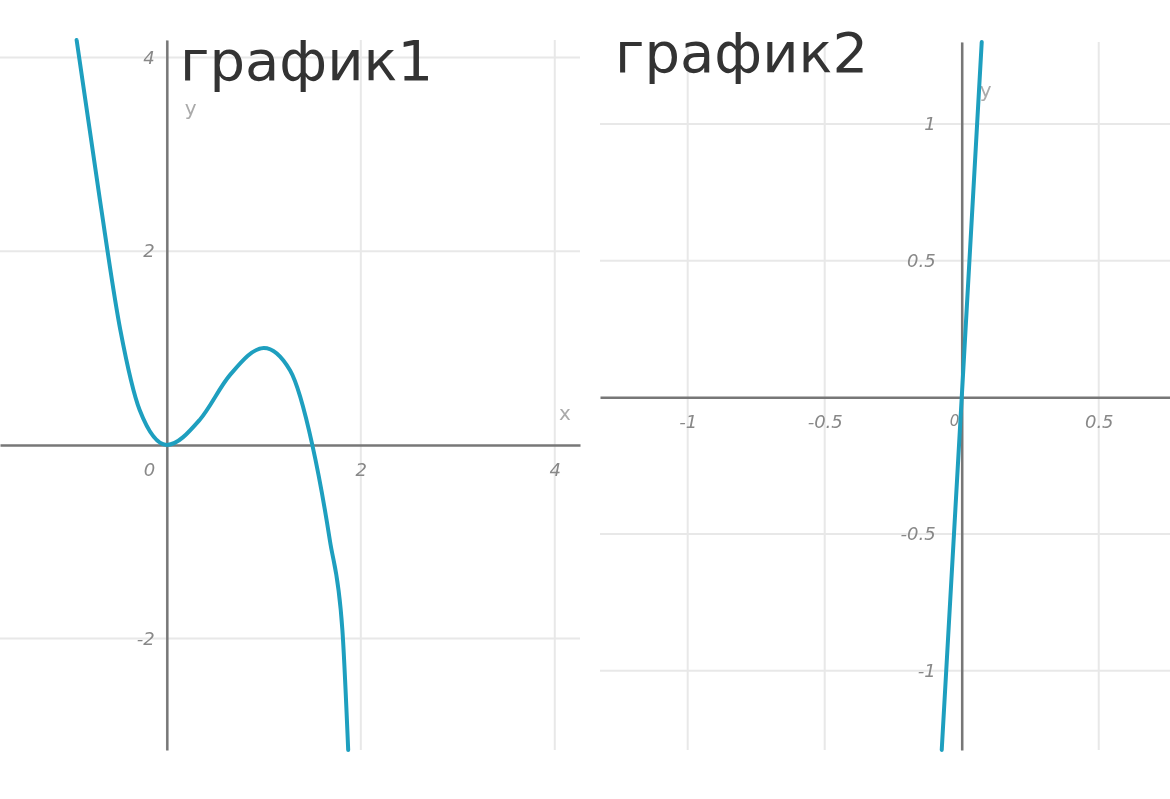 The height and width of the screenshot is (799, 1170). Describe the element at coordinates (926, 670) in the screenshot. I see `y-tick-label: -1` at that location.